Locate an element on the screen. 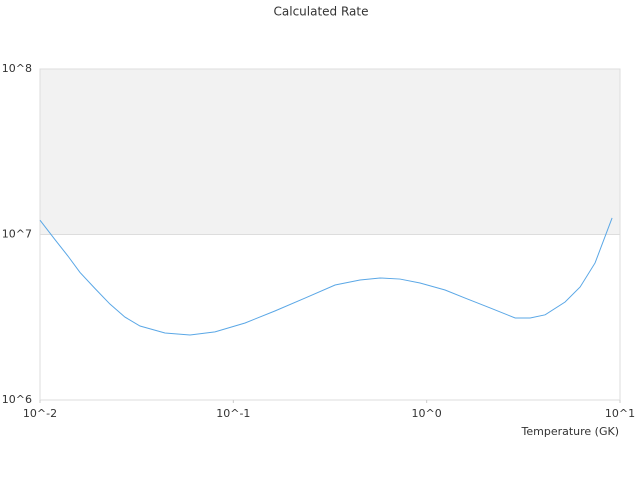 This screenshot has height=480, width=640. x-tick-label: 10^-1 is located at coordinates (233, 413).